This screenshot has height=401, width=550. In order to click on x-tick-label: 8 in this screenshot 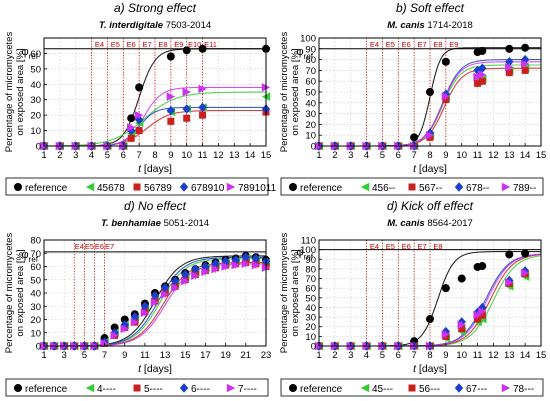, I will do `click(429, 155)`.